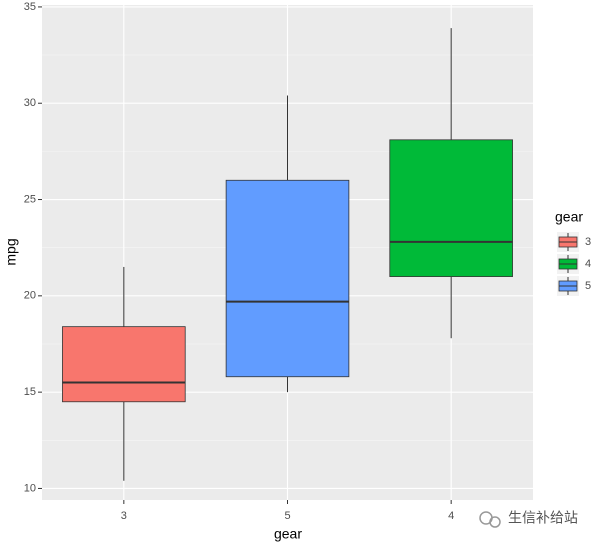 The height and width of the screenshot is (545, 604). Describe the element at coordinates (287, 516) in the screenshot. I see `x-tick-label: 5` at that location.